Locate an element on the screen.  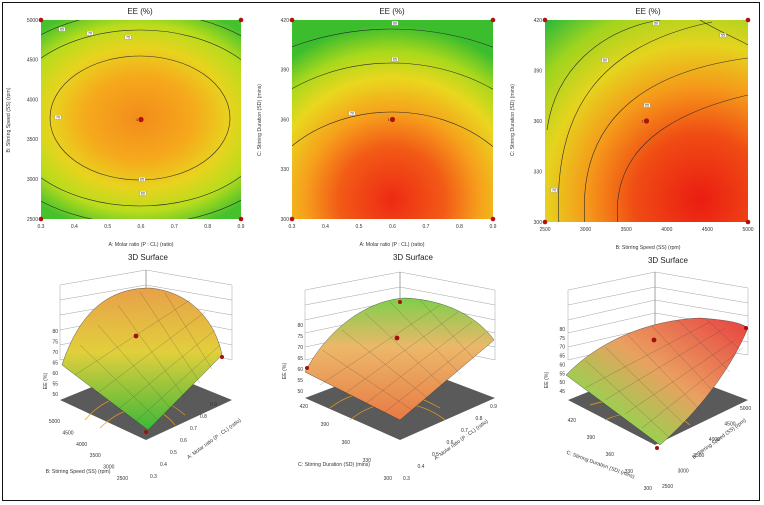
y-tick-label: 2500 is located at coordinates (32, 220).